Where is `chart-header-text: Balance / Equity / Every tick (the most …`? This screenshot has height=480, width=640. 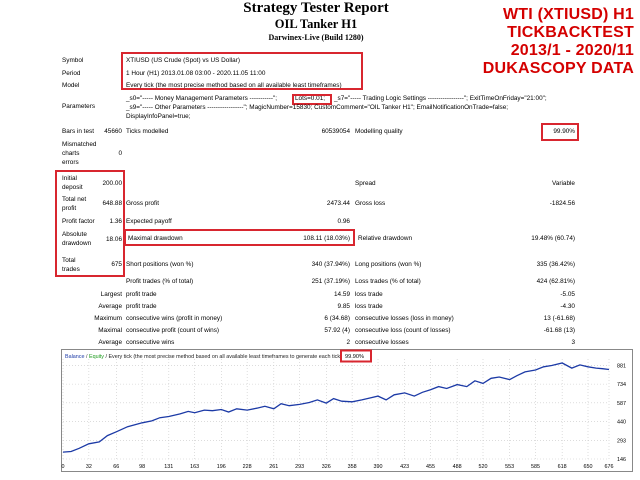
chart-header-text: Balance / Equity / Every tick (the most … is located at coordinates (203, 357).